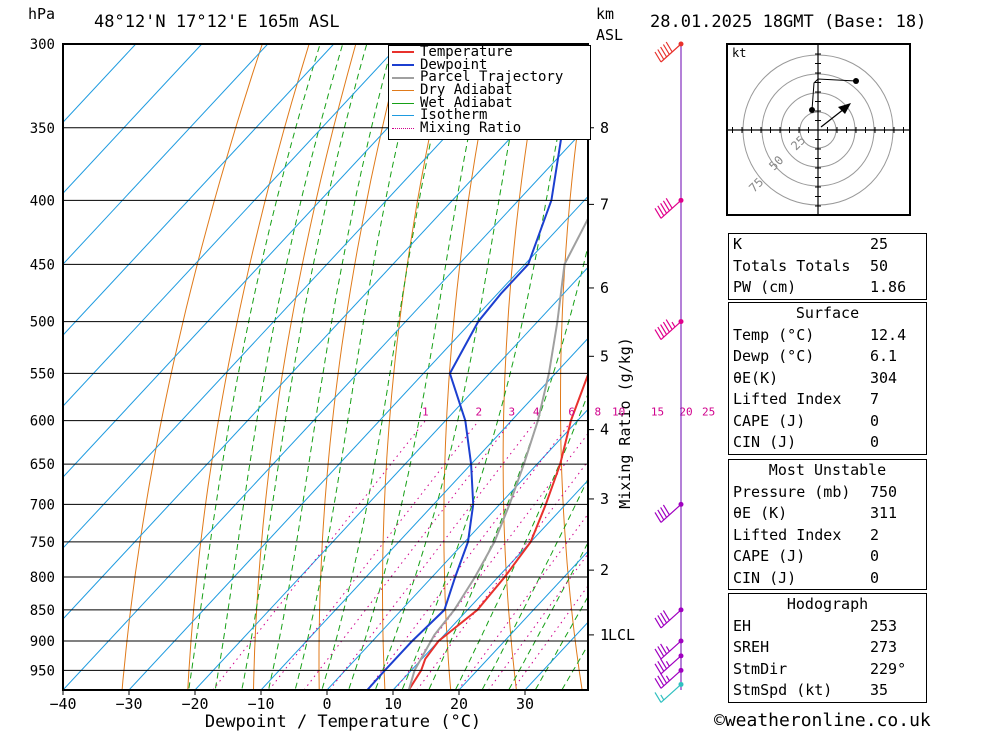 This screenshot has width=1000, height=733. Describe the element at coordinates (827, 313) in the screenshot. I see `table-section-title: Surface` at that location.